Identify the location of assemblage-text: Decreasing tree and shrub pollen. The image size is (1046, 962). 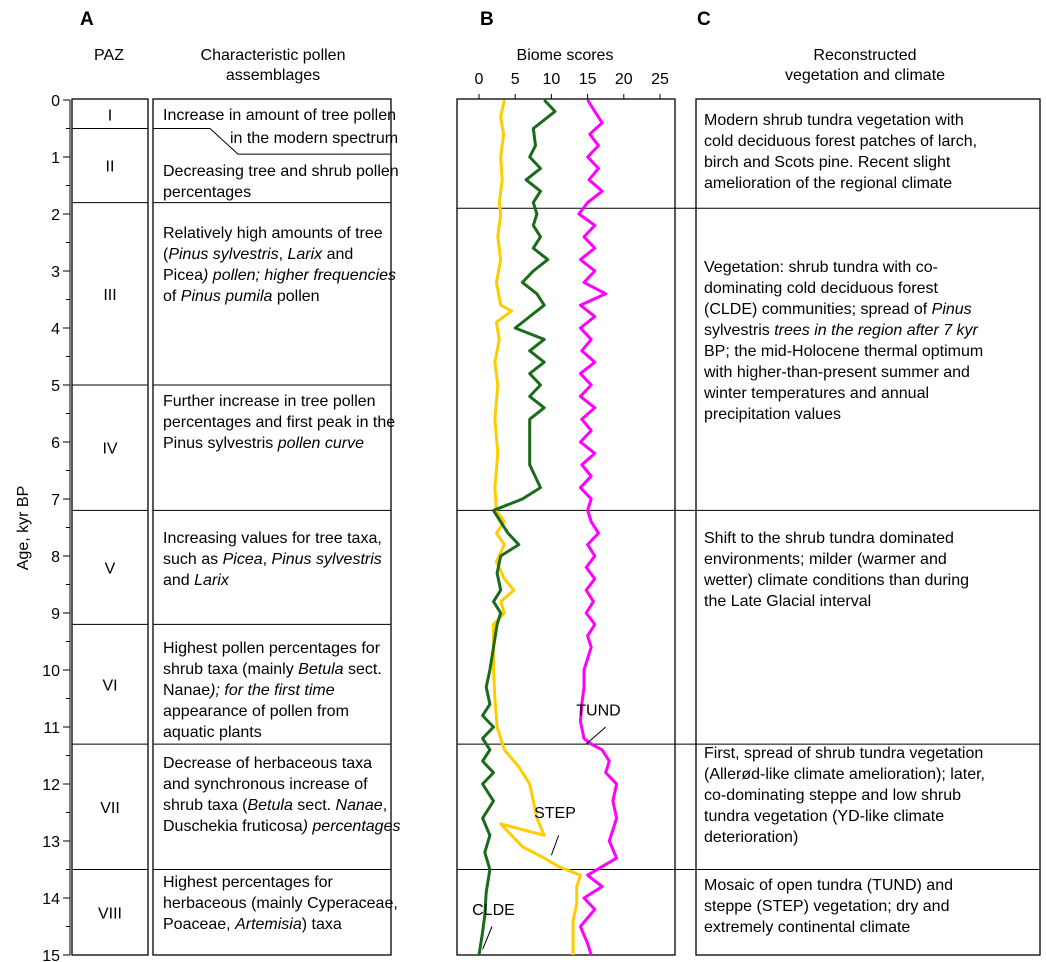
(281, 171).